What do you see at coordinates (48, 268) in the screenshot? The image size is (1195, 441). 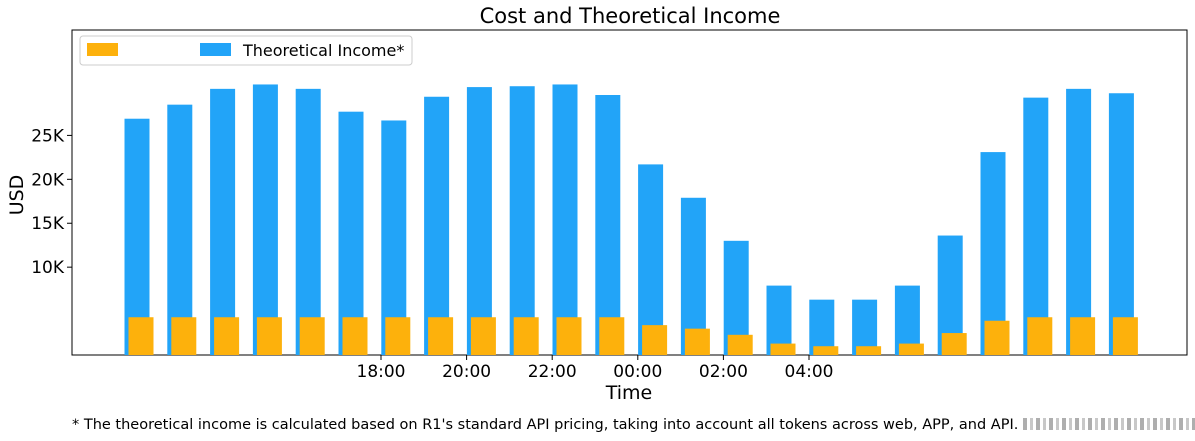 I see `y-tick-label: 10K` at bounding box center [48, 268].